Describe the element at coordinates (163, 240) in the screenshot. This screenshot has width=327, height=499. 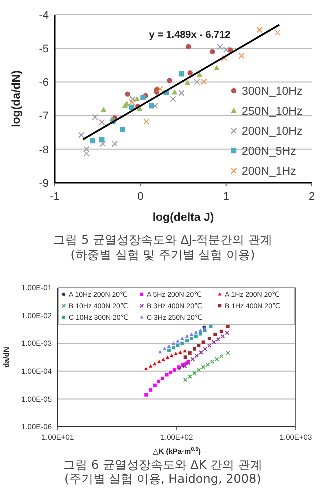
I see `caption: 그림 5 균열성장속도와 ΔJ-적분간의 관계` at that location.